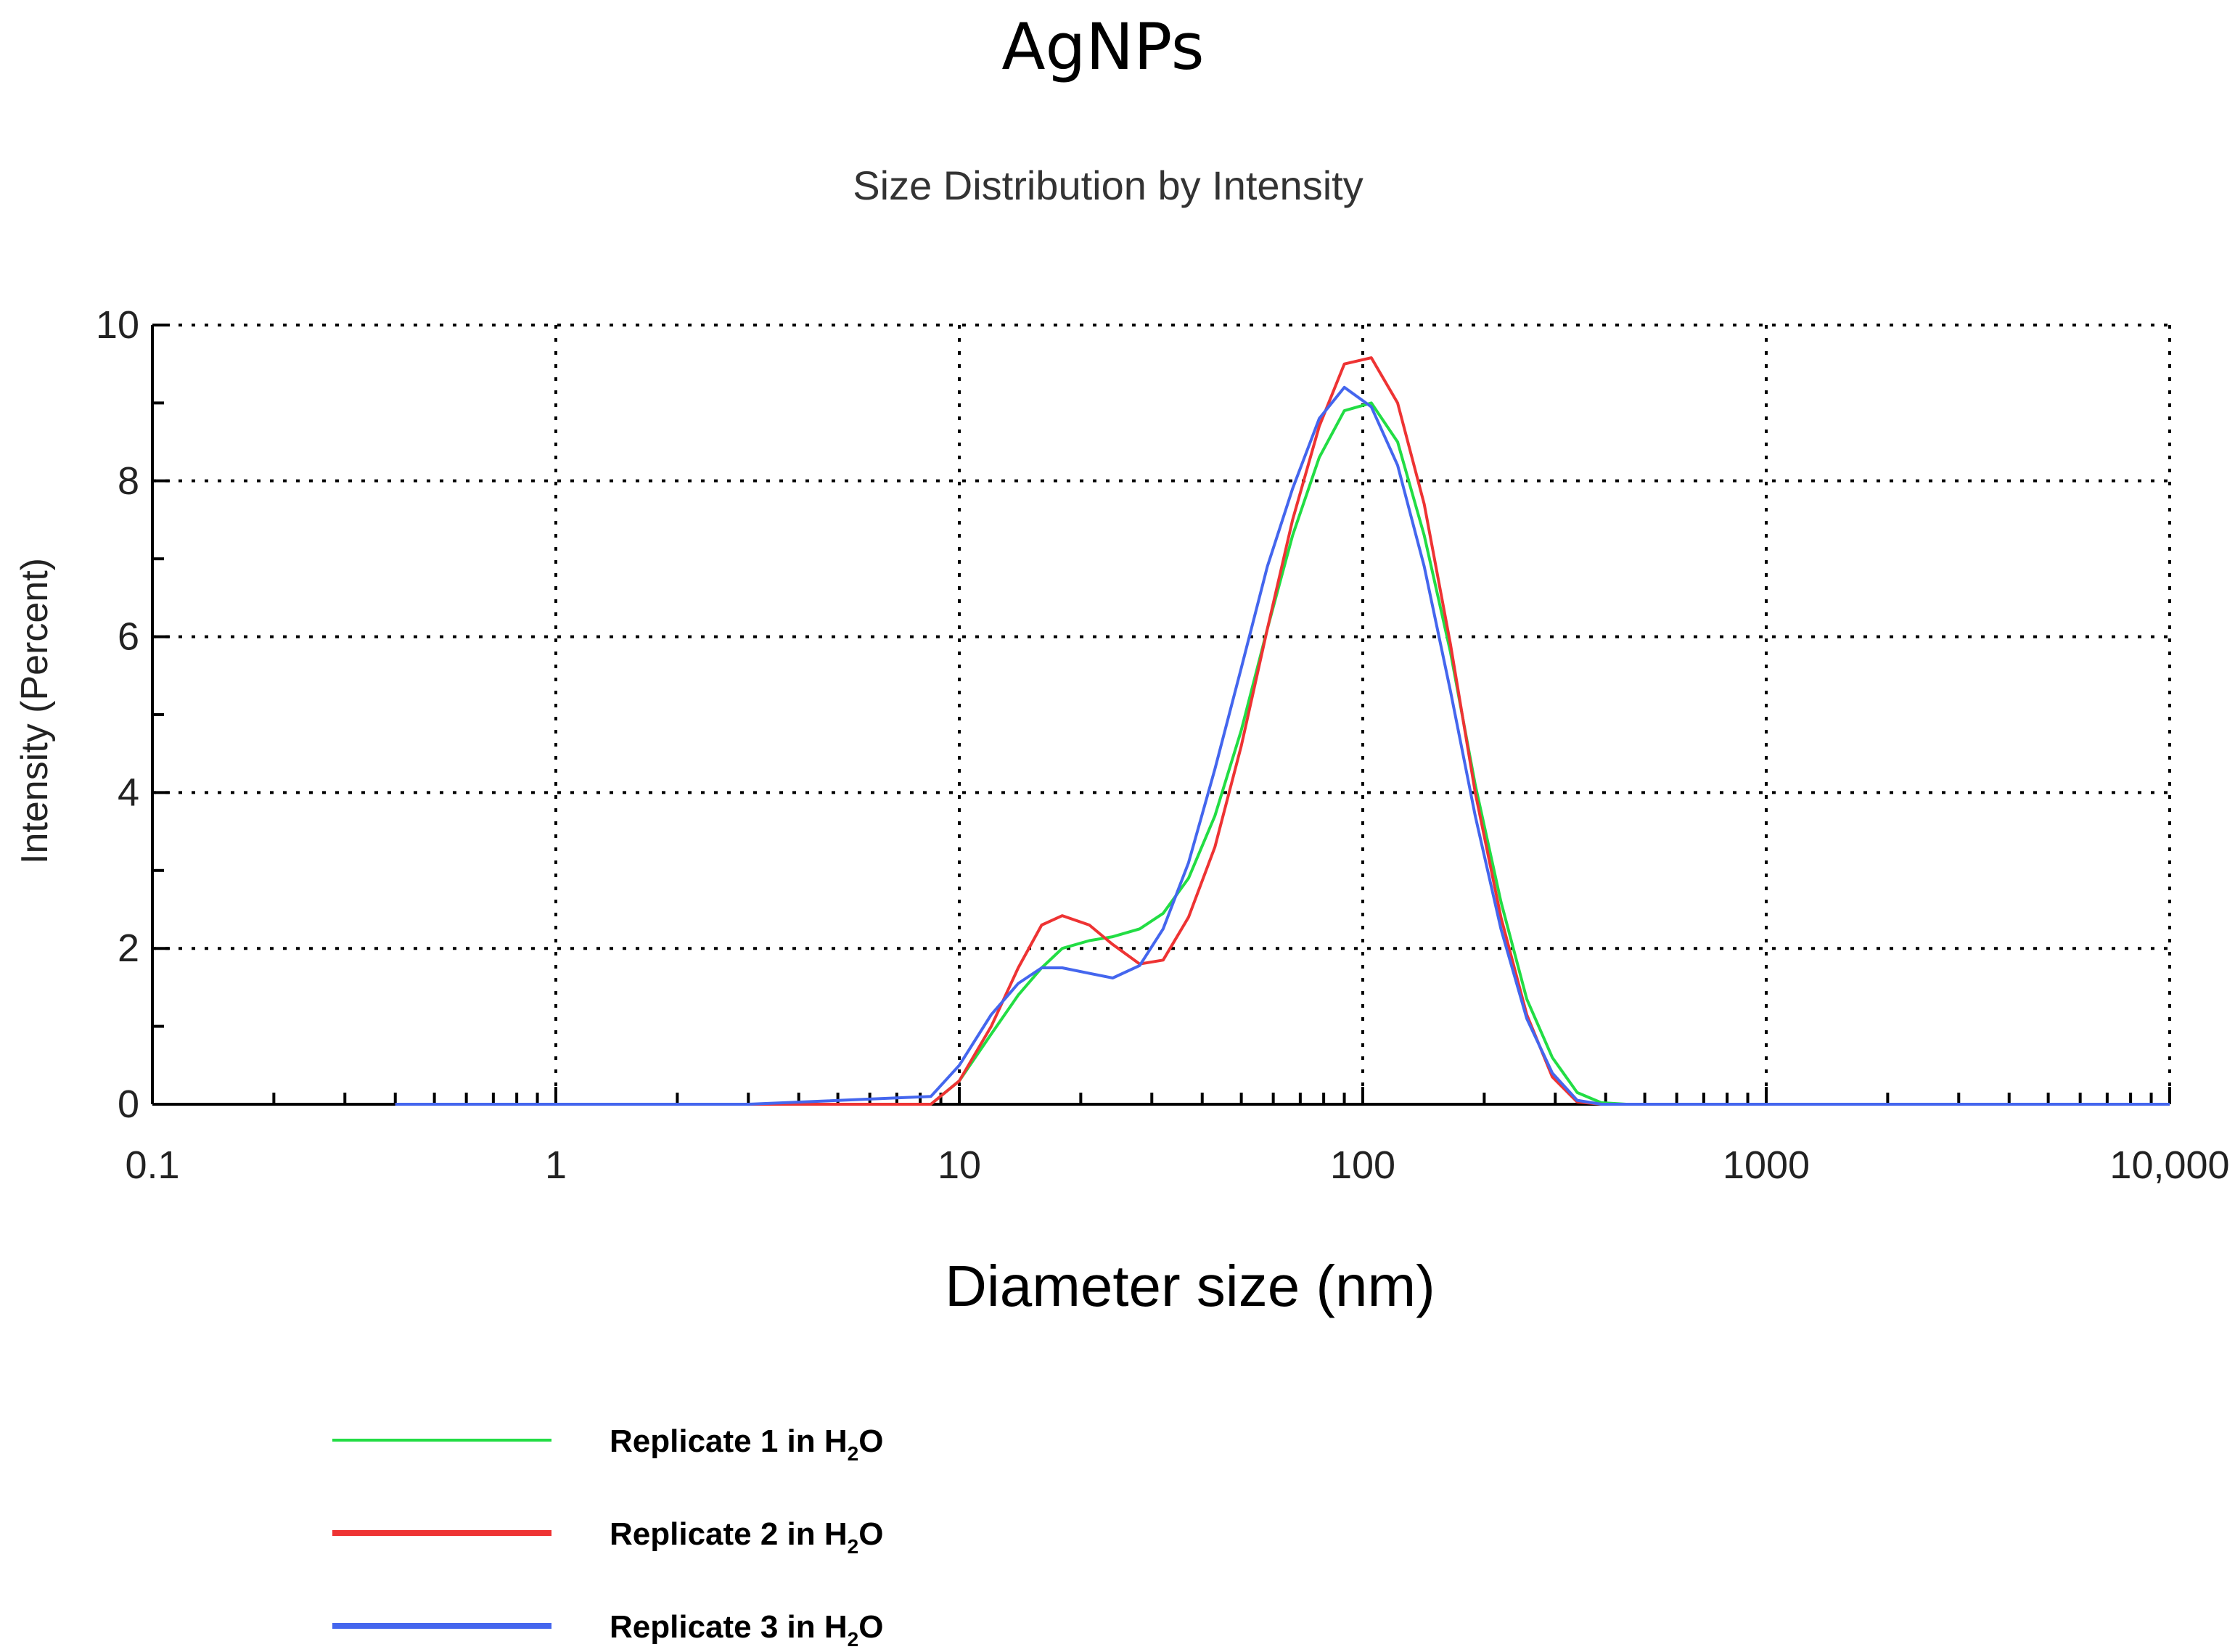 This screenshot has height=1652, width=2235. What do you see at coordinates (1766, 1165) in the screenshot?
I see `x-tick-label: 1000` at bounding box center [1766, 1165].